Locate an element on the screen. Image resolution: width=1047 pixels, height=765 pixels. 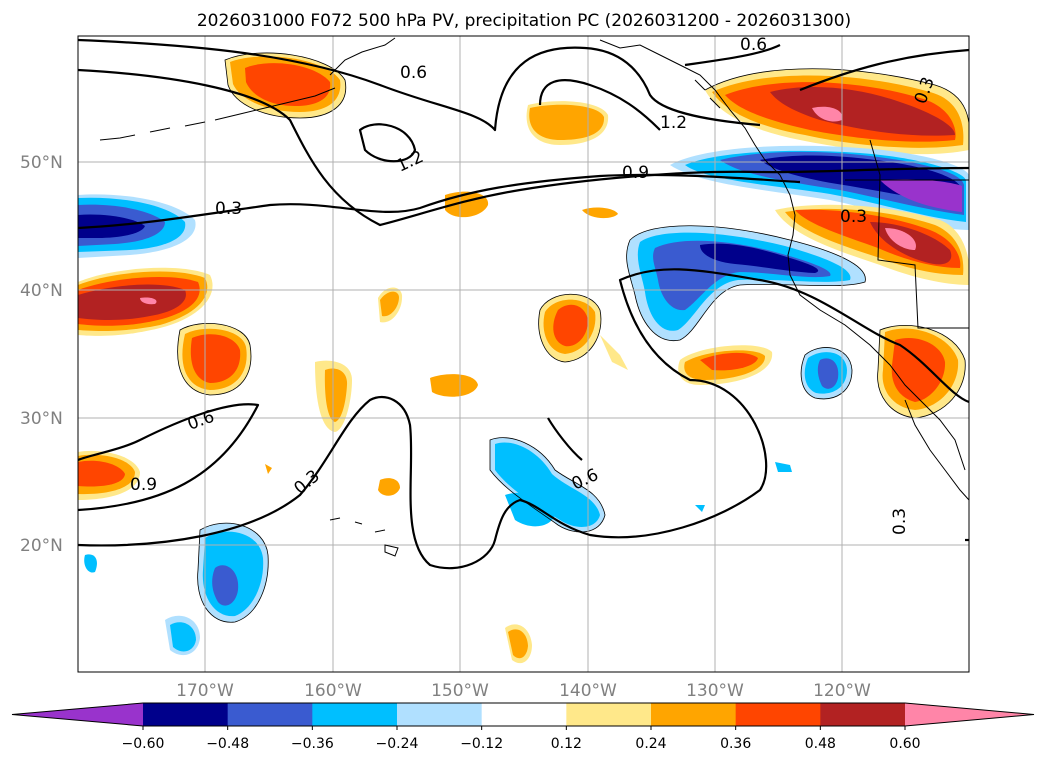
colorbar-tick-label: −0.60 is located at coordinates (143, 744).